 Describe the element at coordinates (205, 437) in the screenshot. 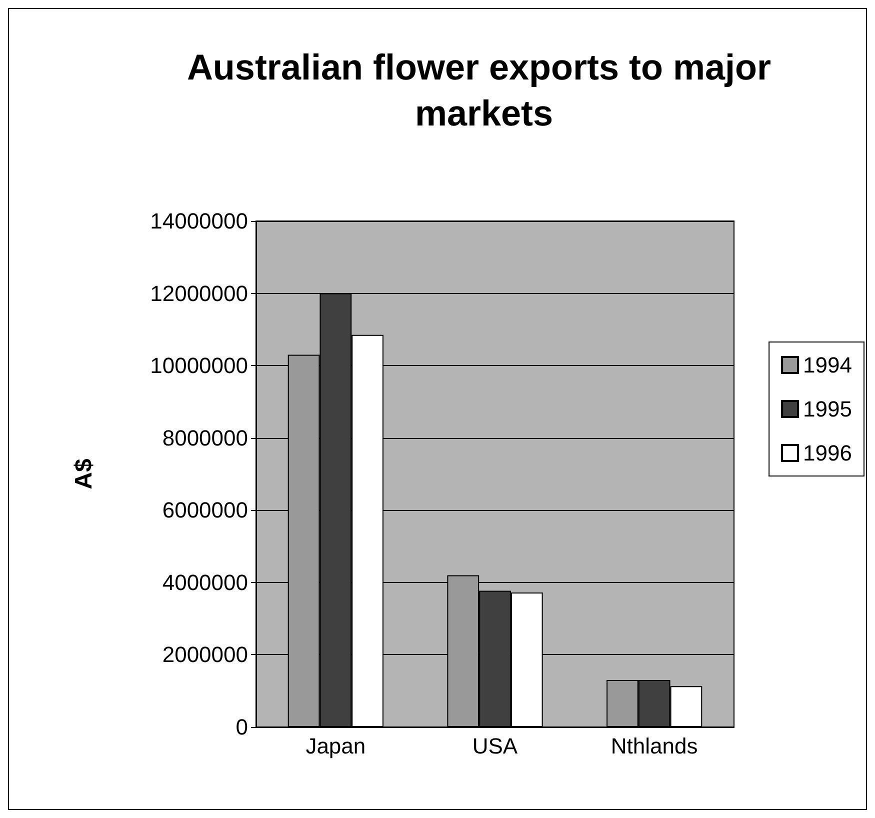

I see `y-tick-label: 8000000` at that location.